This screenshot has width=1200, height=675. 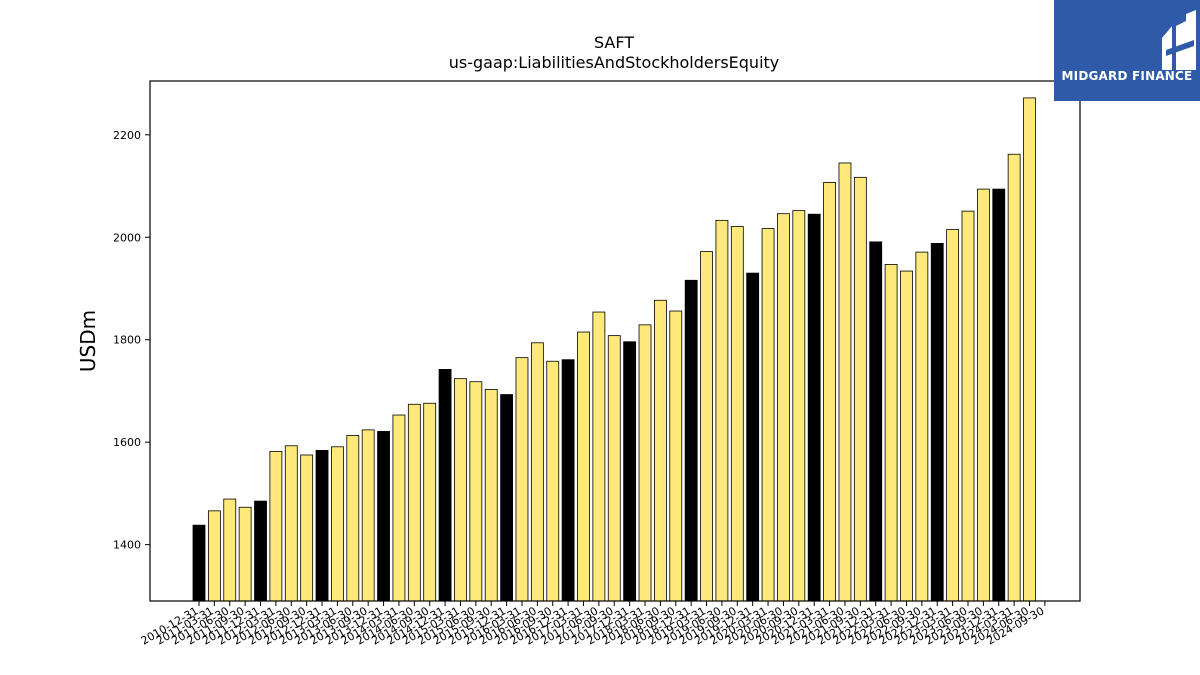 I want to click on y-tick-label: 1600, so click(x=127, y=442).